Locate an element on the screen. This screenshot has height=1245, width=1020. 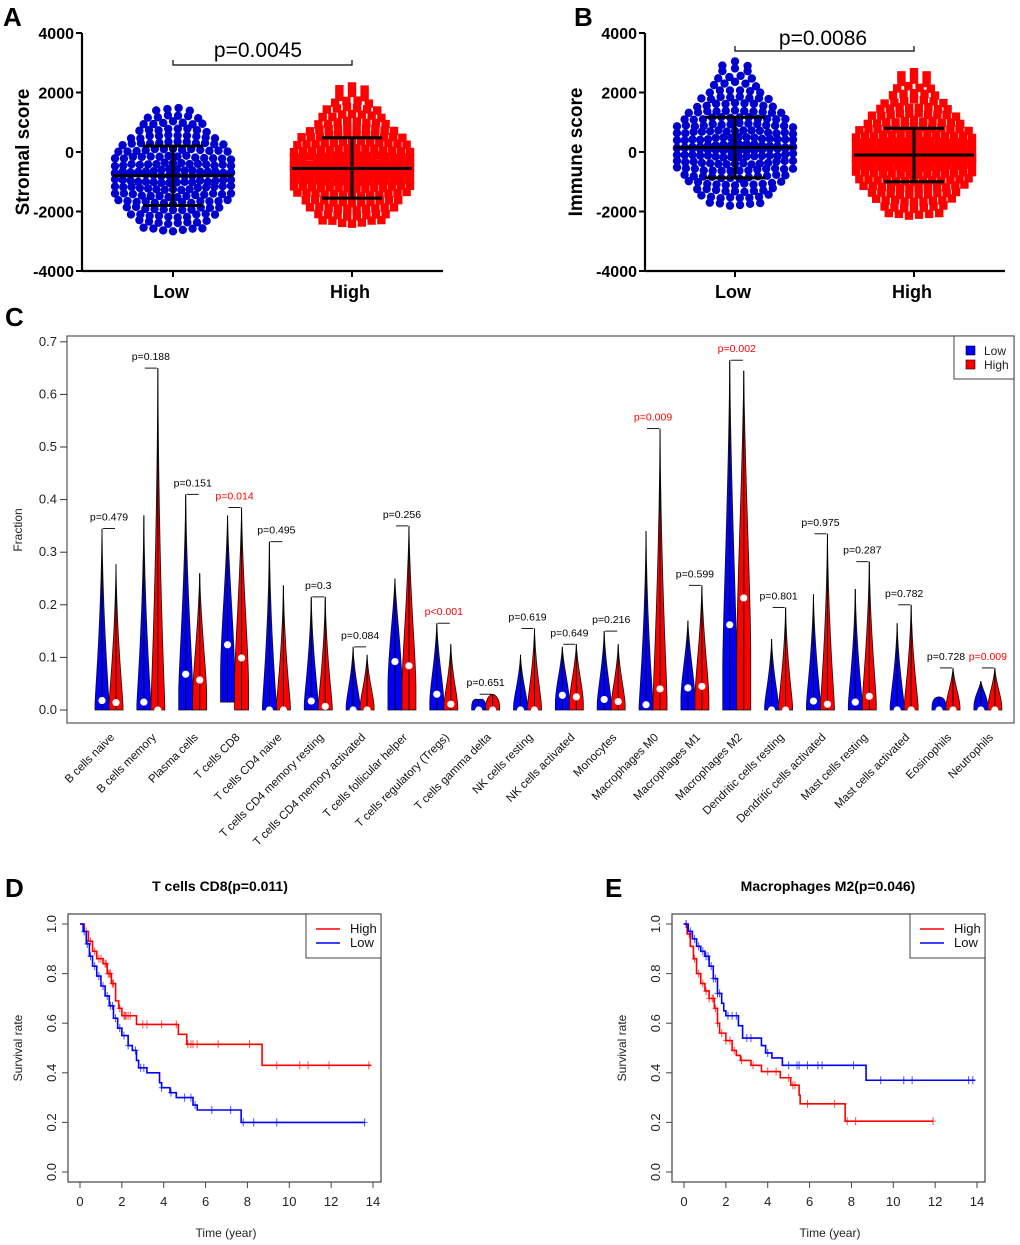
panel-letter-e: E is located at coordinates (613, 888).